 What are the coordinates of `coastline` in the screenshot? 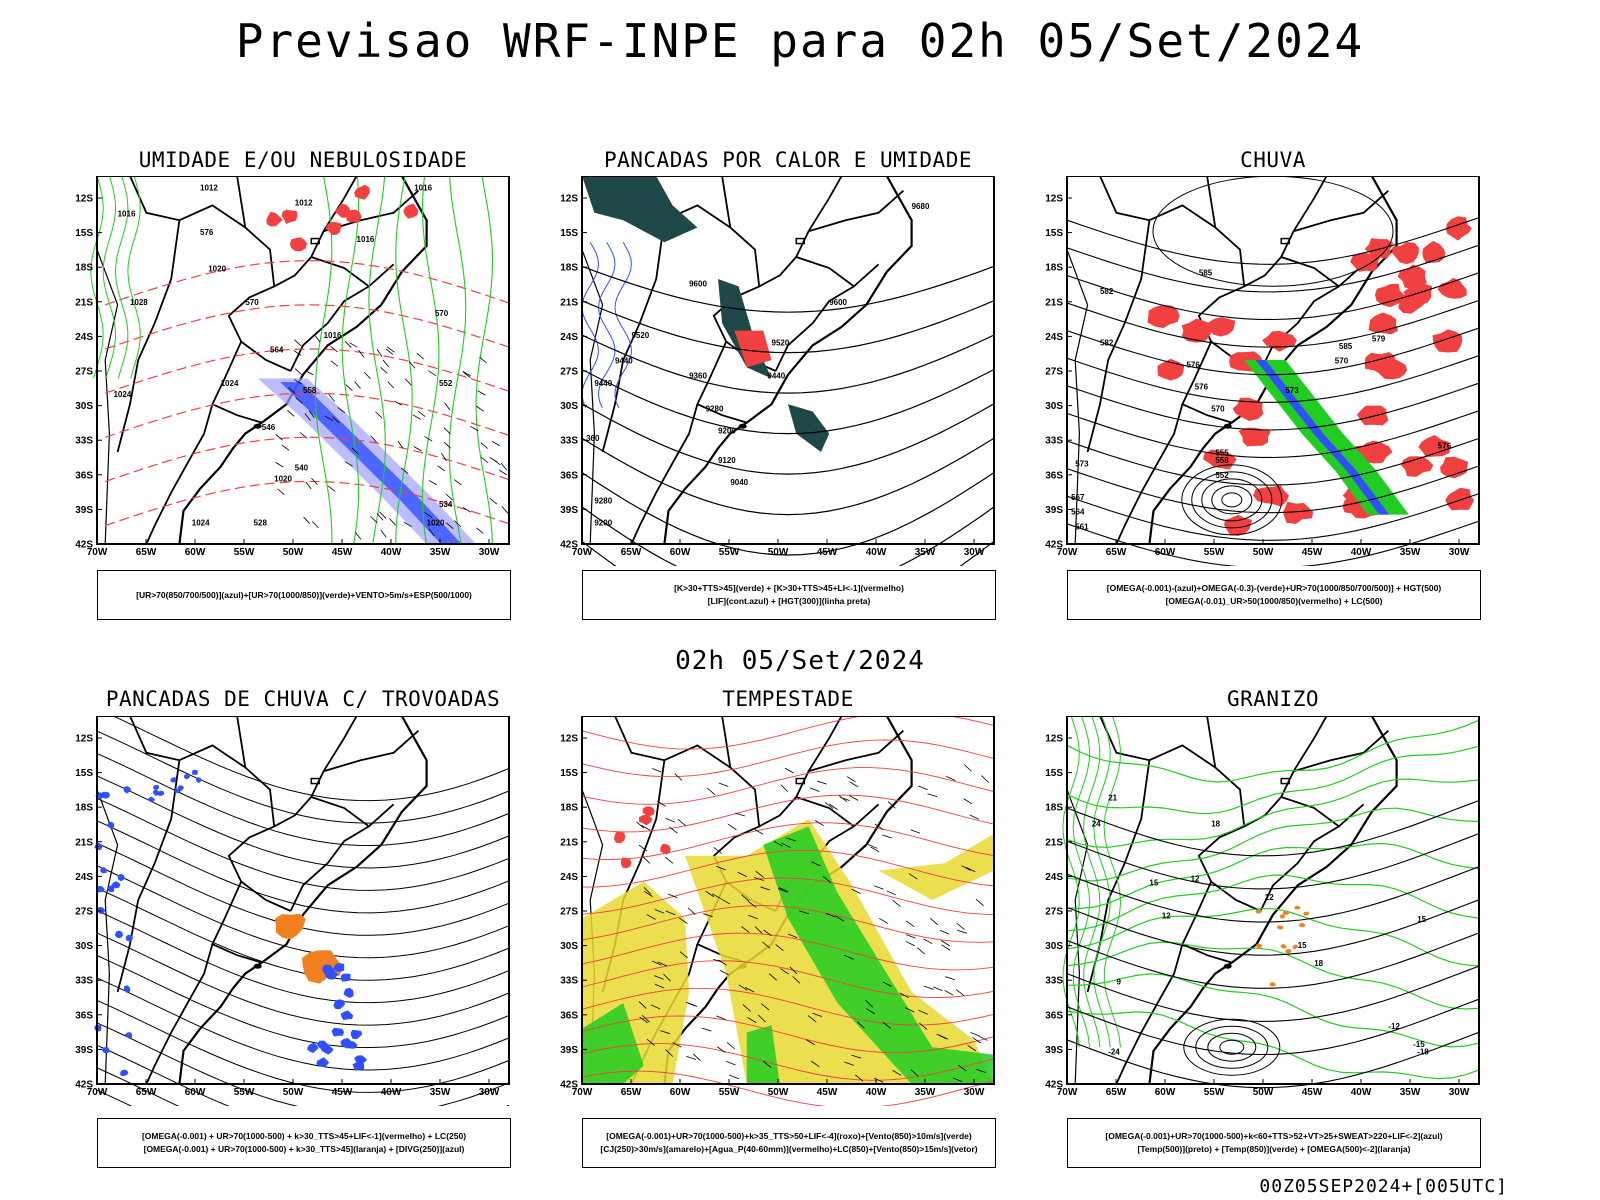 It's located at (303, 900).